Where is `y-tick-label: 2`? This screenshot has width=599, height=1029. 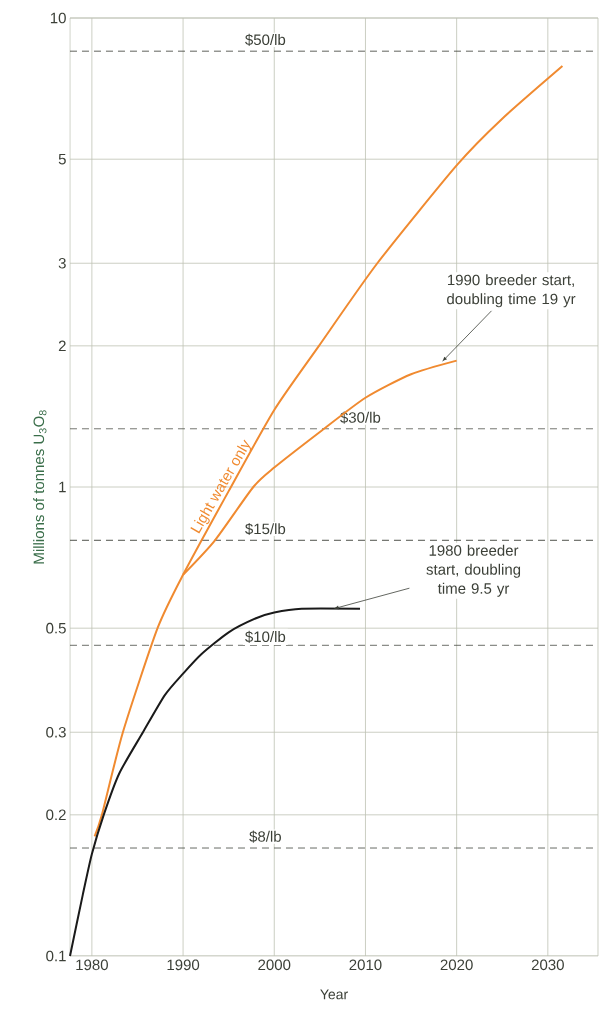 y-tick-label: 2 is located at coordinates (62, 346).